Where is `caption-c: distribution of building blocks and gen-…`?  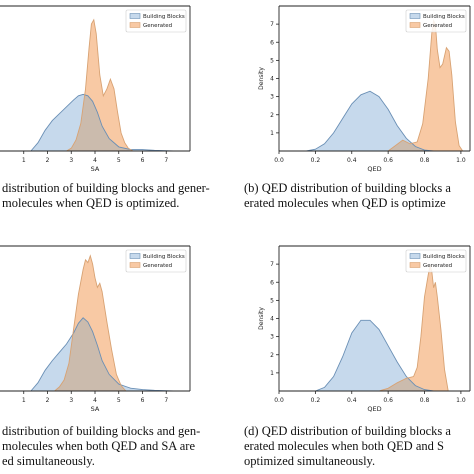 caption-c: distribution of building blocks and gen-… is located at coordinates (101, 446).